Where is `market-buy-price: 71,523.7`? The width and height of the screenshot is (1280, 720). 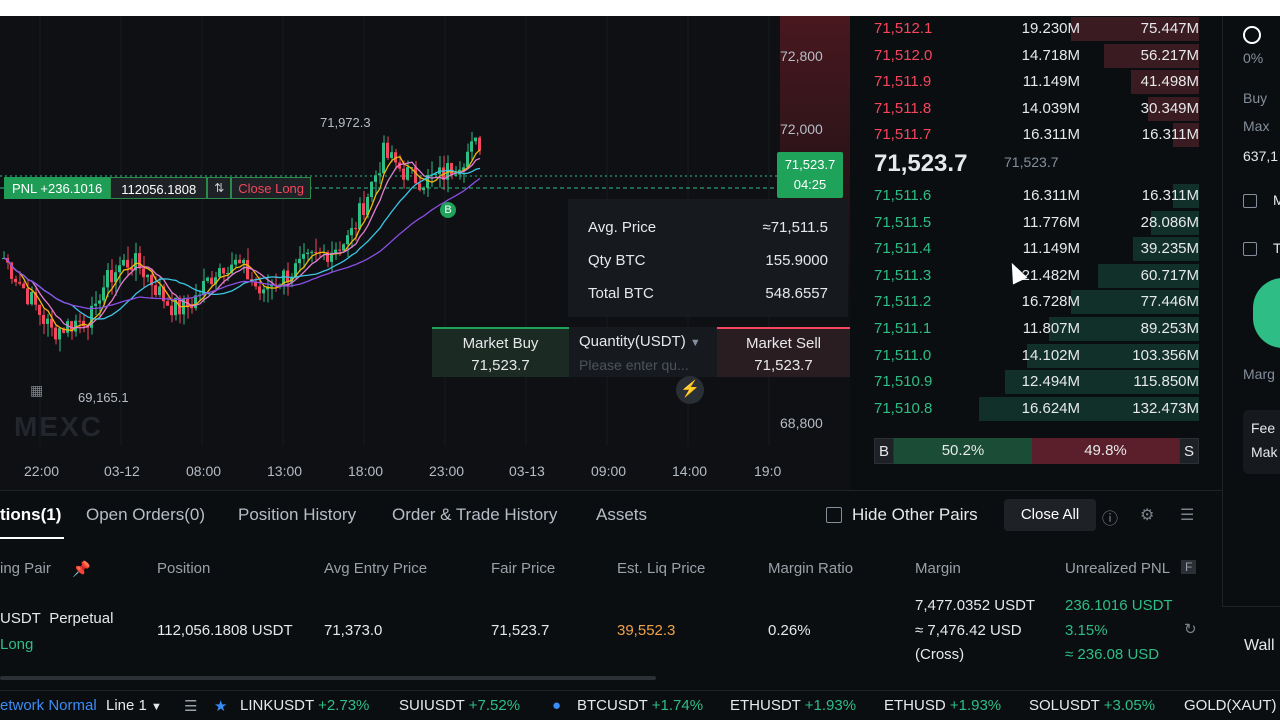 market-buy-price: 71,523.7 is located at coordinates (500, 365).